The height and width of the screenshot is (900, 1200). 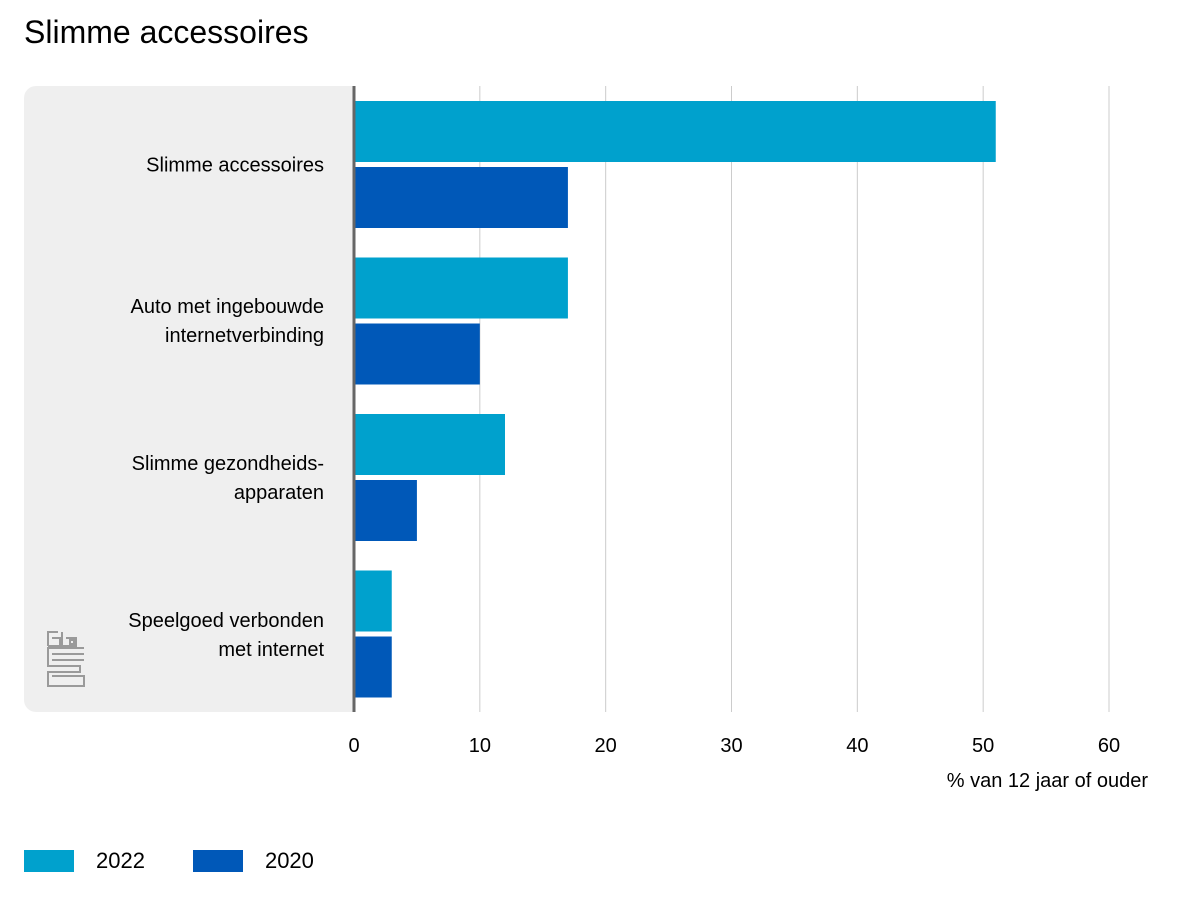 I want to click on x-tick-label-40: 40, so click(x=857, y=746).